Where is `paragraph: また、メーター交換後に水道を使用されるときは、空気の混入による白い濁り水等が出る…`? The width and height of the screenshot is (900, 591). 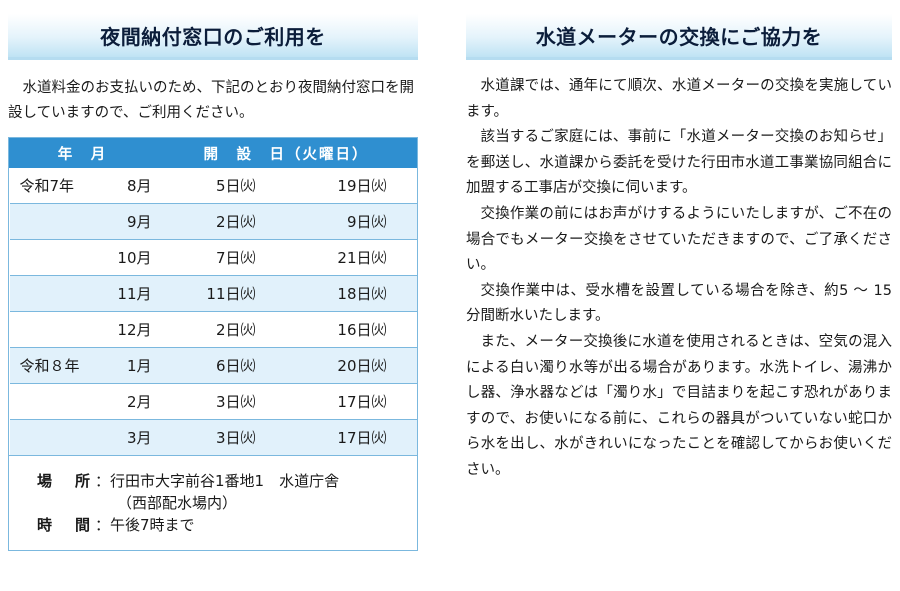 paragraph: また、メーター交換後に水道を使用されるときは、空気の混入による白い濁り水等が出る… is located at coordinates (679, 405).